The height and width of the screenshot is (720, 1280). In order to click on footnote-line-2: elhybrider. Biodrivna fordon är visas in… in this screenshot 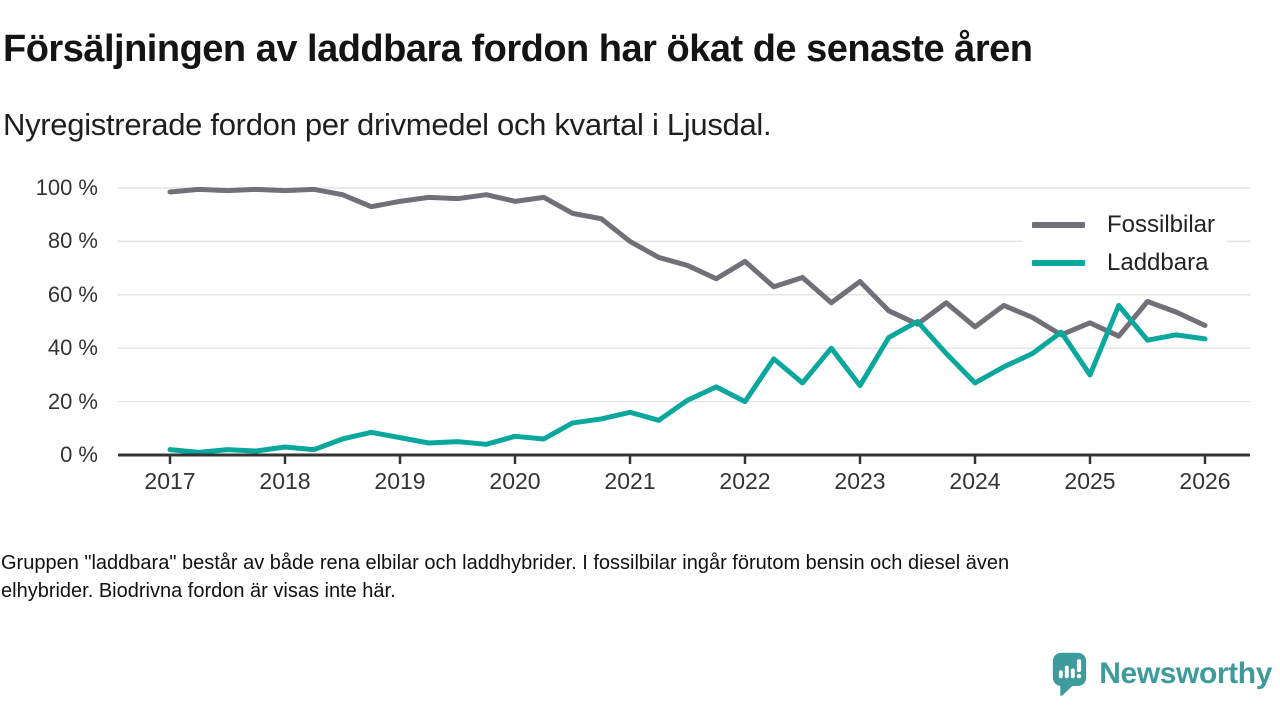, I will do `click(198, 591)`.